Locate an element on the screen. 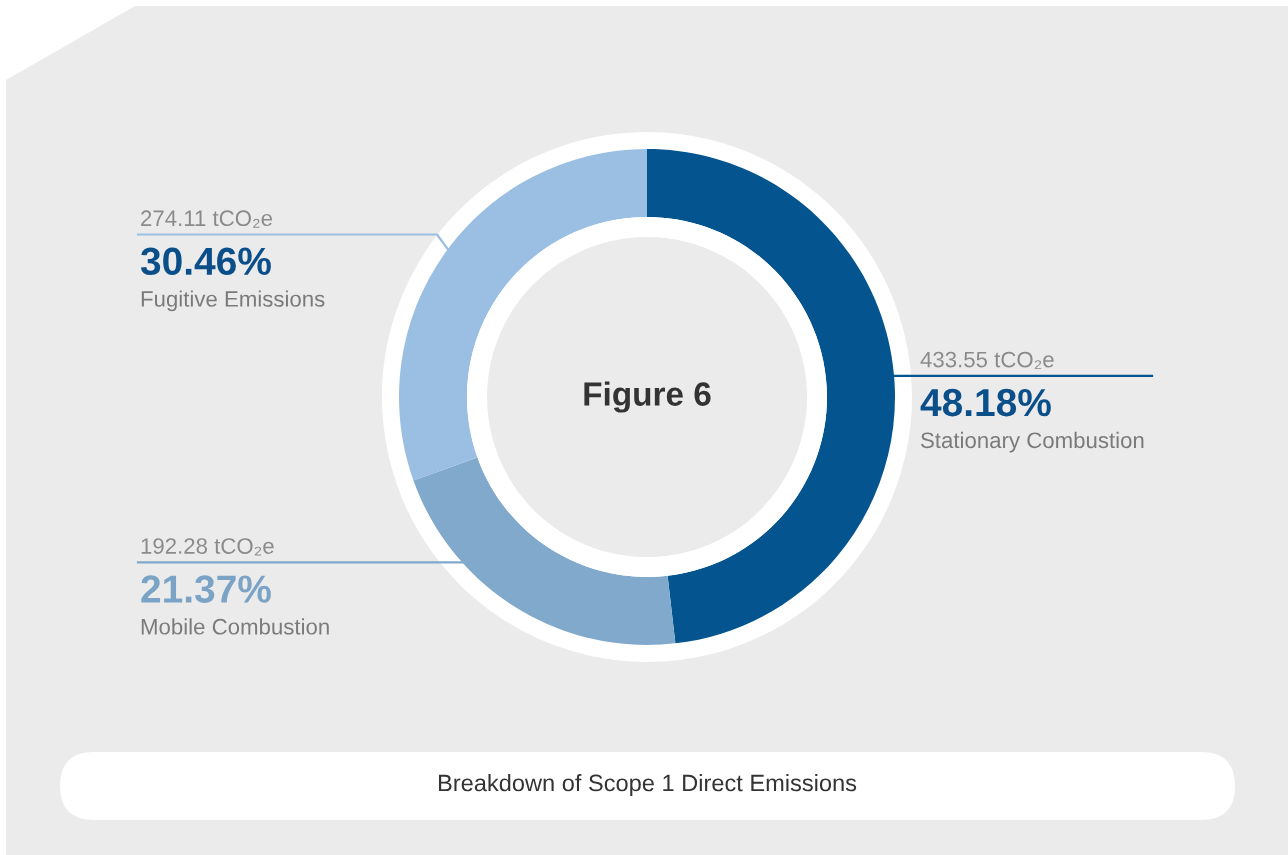  text: 192.28 tCO₂e is located at coordinates (207, 547).